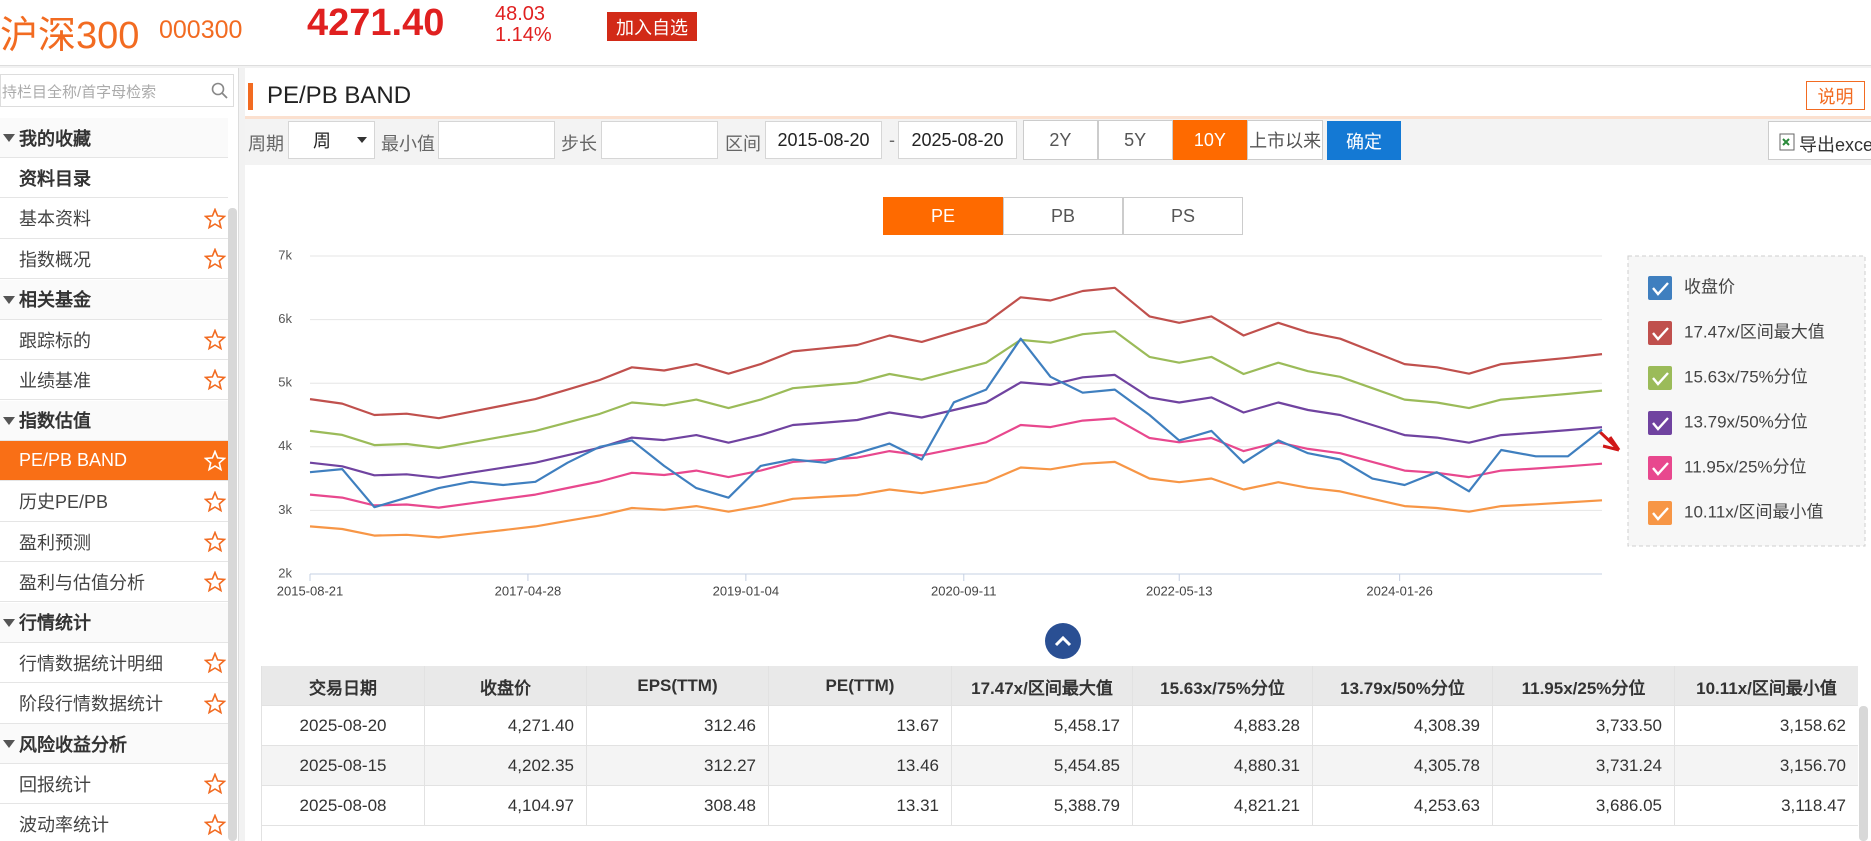 This screenshot has height=841, width=1871. Describe the element at coordinates (114, 178) in the screenshot. I see `menu-title: 资料目录` at that location.